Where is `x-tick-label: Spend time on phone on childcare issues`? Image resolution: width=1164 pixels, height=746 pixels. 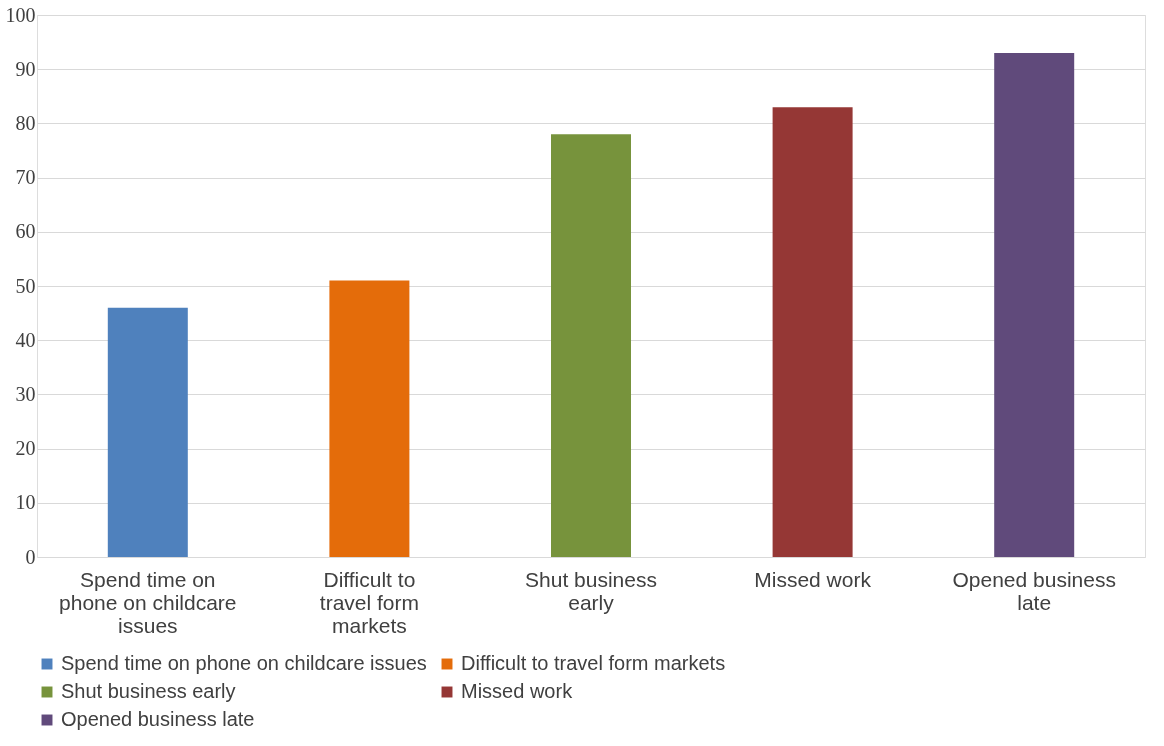
x-tick-label: Spend time on phone on childcare issues is located at coordinates (148, 602).